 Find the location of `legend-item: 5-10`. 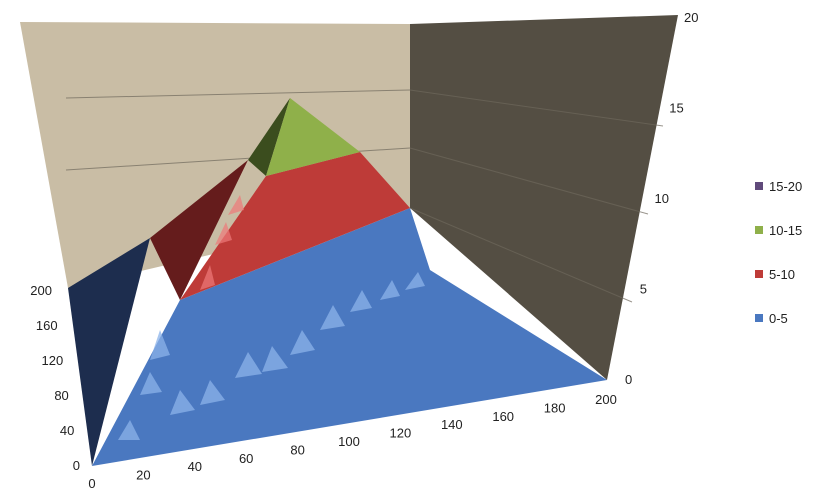

legend-item: 5-10 is located at coordinates (792, 274).